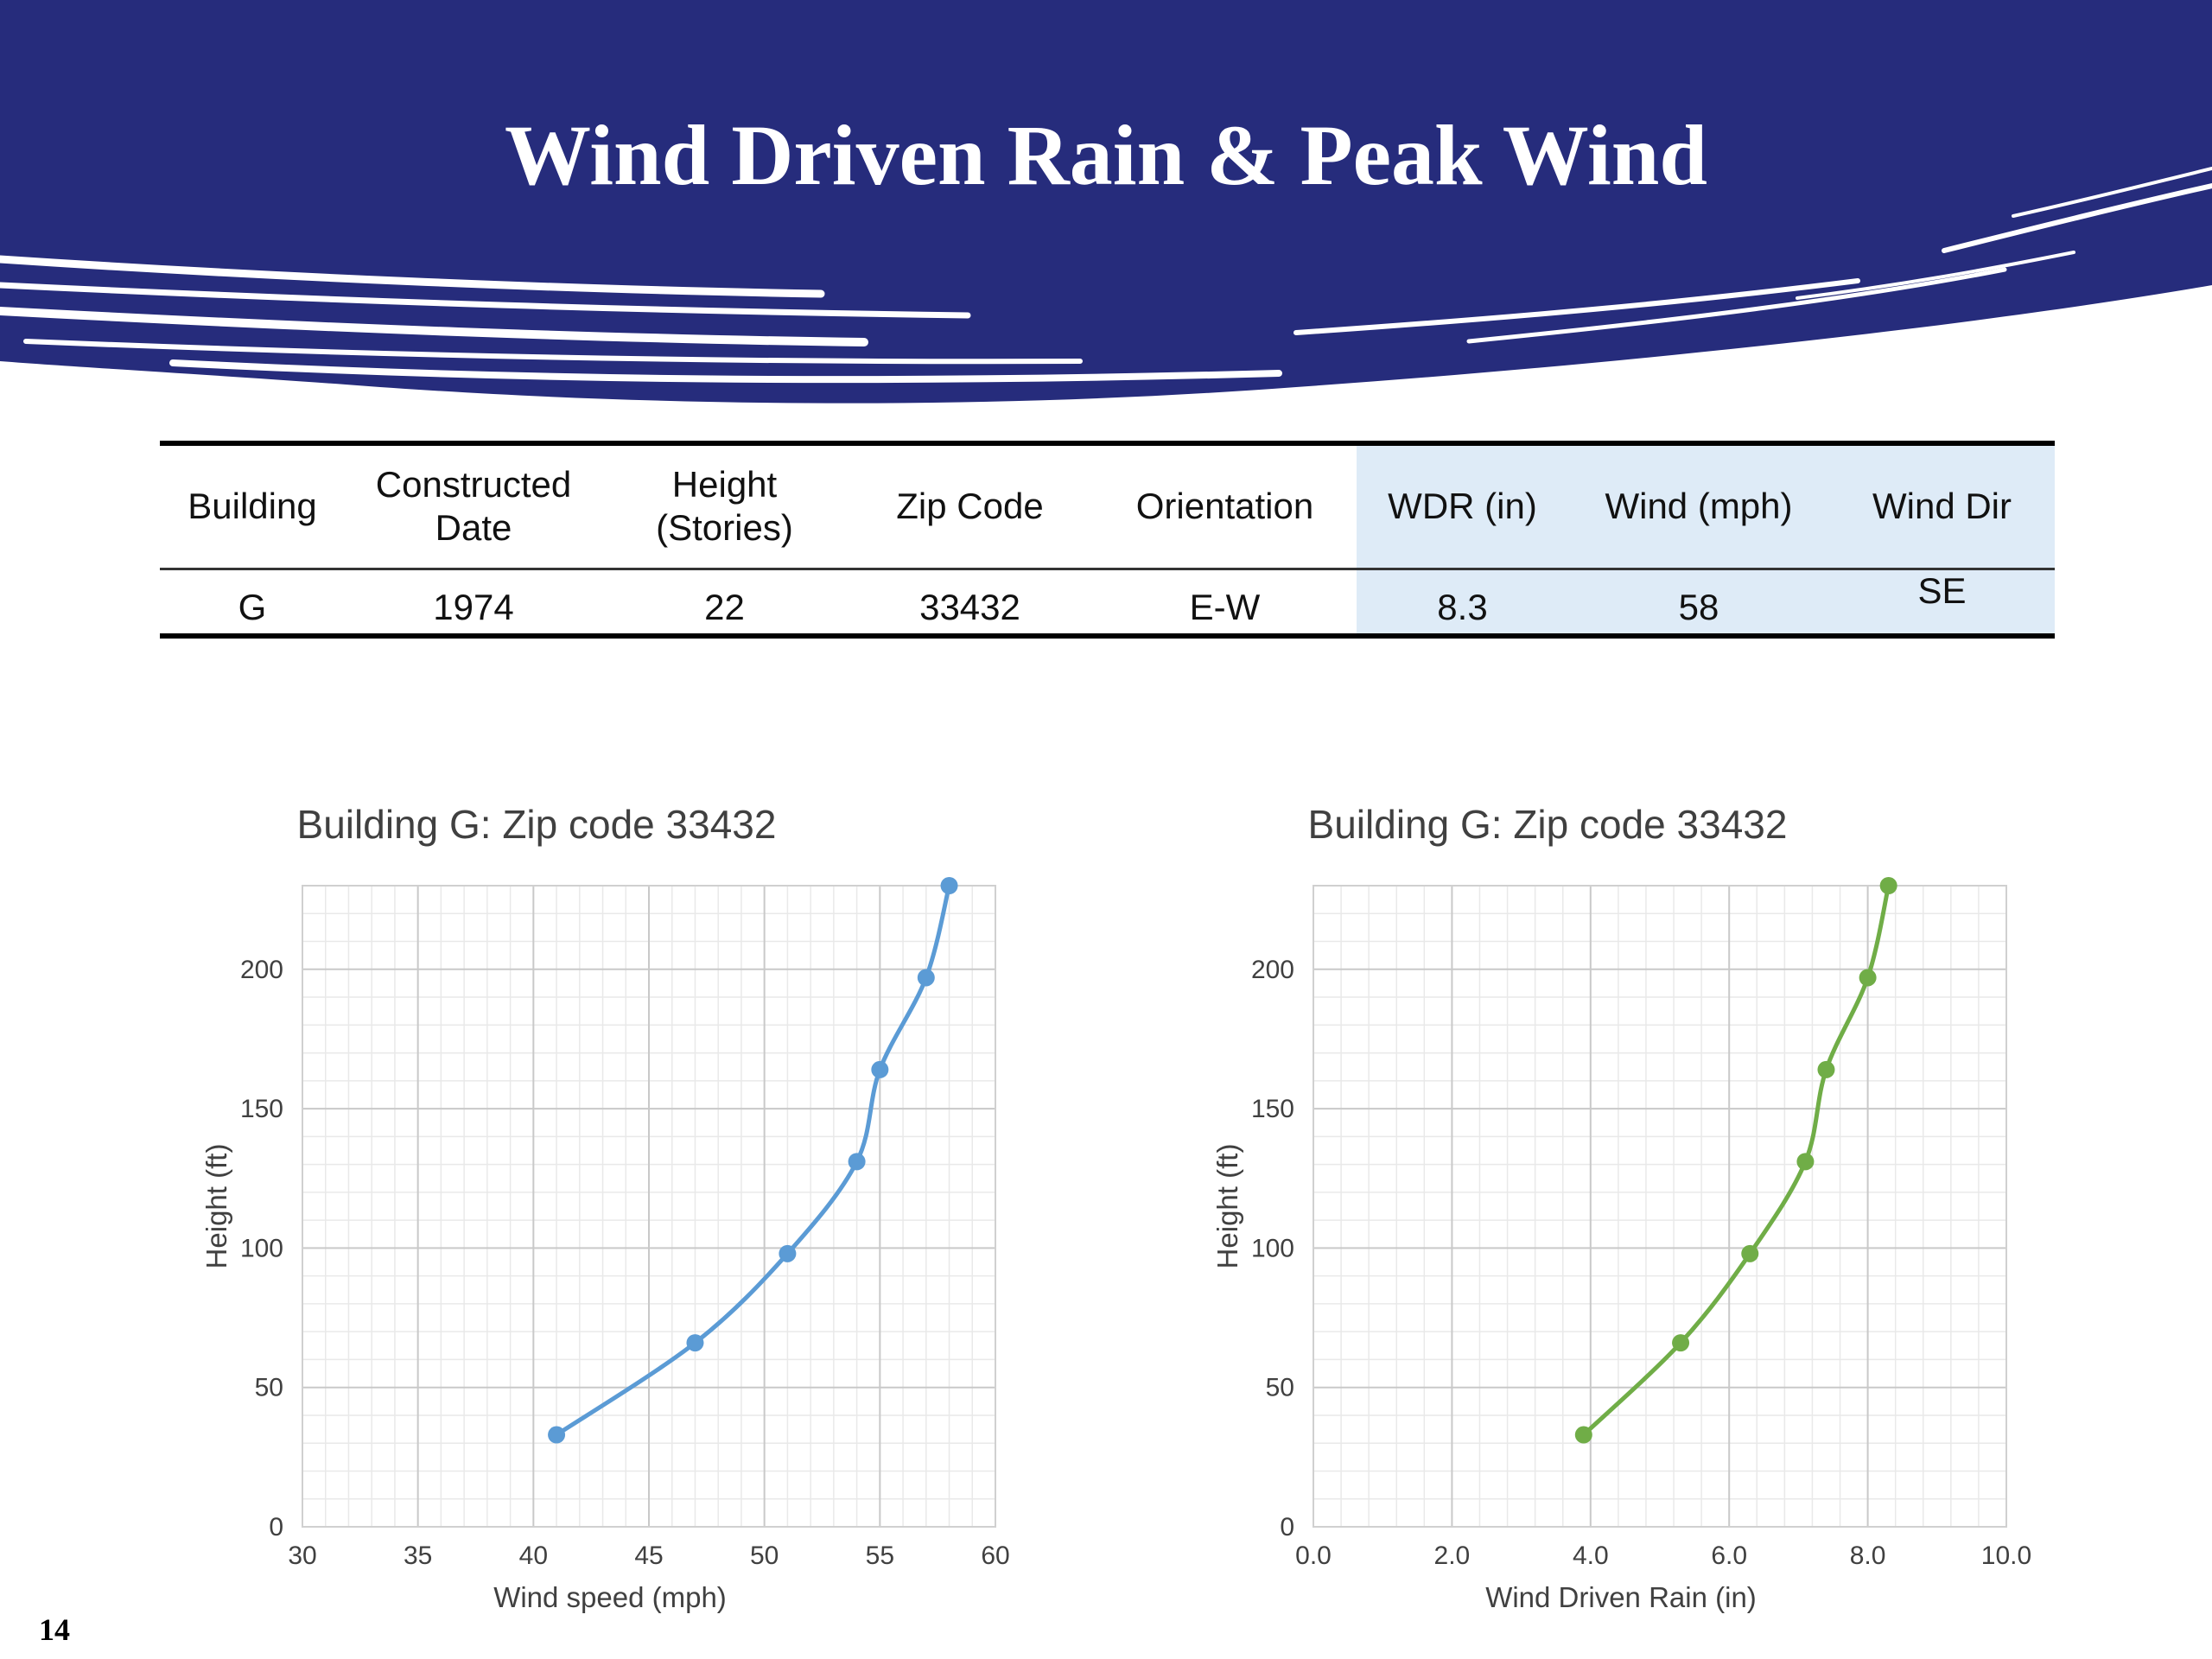 This screenshot has height=1659, width=2212. What do you see at coordinates (418, 1555) in the screenshot?
I see `x-tick-label: 35` at bounding box center [418, 1555].